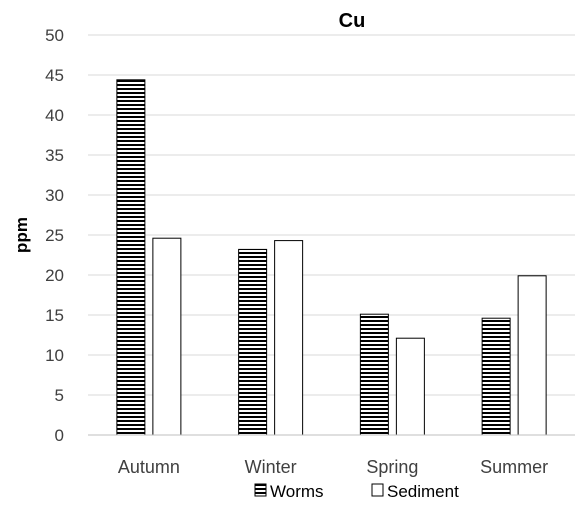  What do you see at coordinates (357, 491) in the screenshot?
I see `legend: Worms Sediment` at bounding box center [357, 491].